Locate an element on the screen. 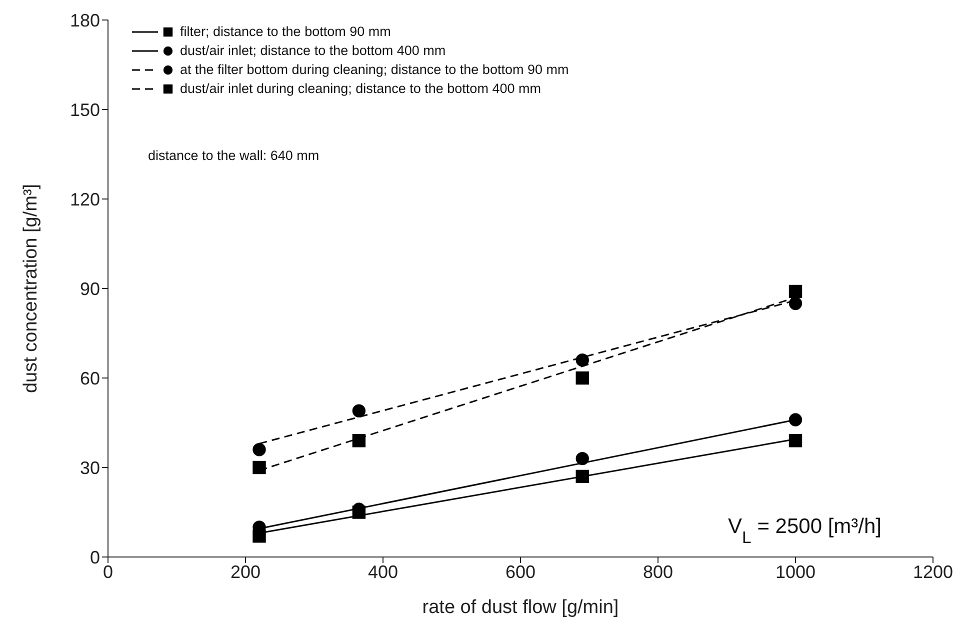 The image size is (967, 632). x-tick-label: 600 is located at coordinates (520, 572).